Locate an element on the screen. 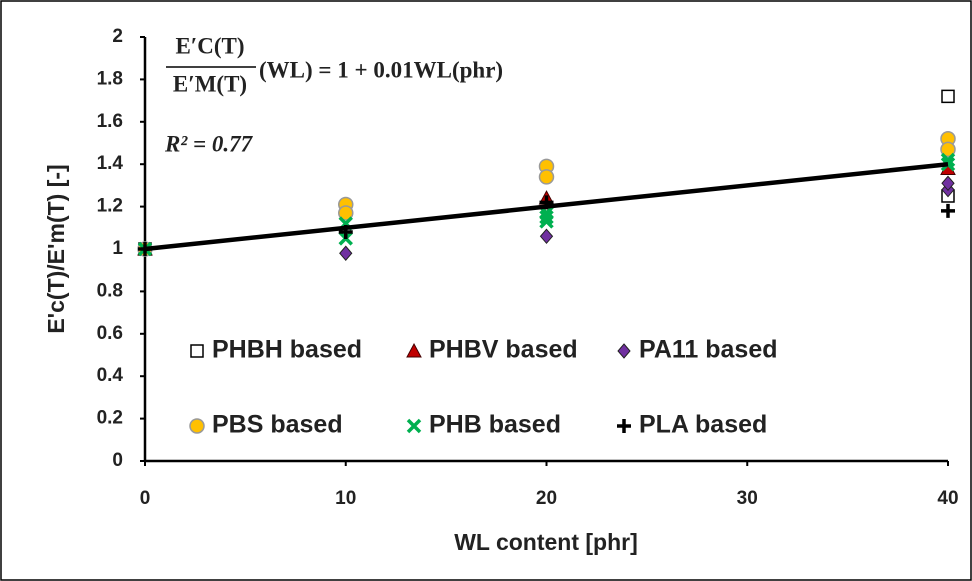 The image size is (972, 581). y-tick-label: 0.8 is located at coordinates (110, 290).